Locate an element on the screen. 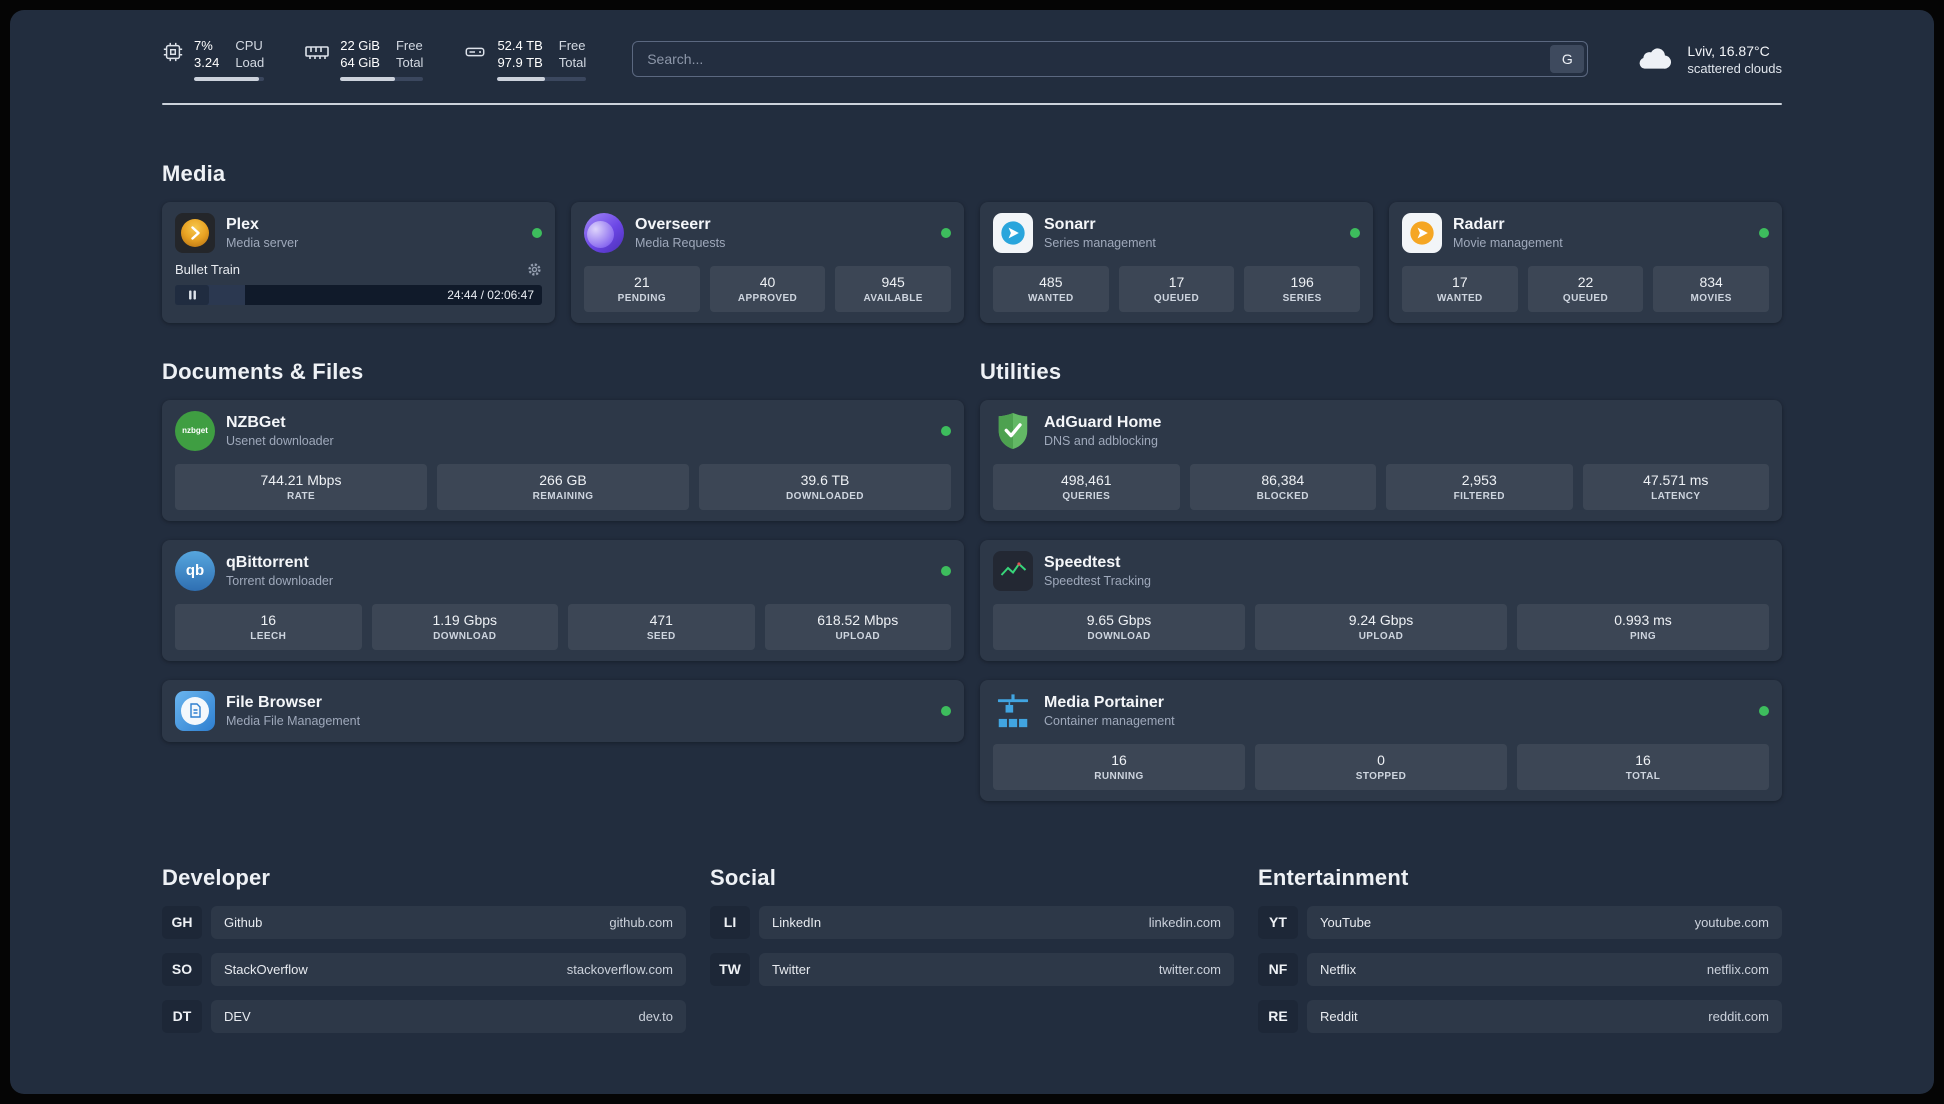 This screenshot has height=1104, width=1944. stat-box: 21 PENDING is located at coordinates (642, 288).